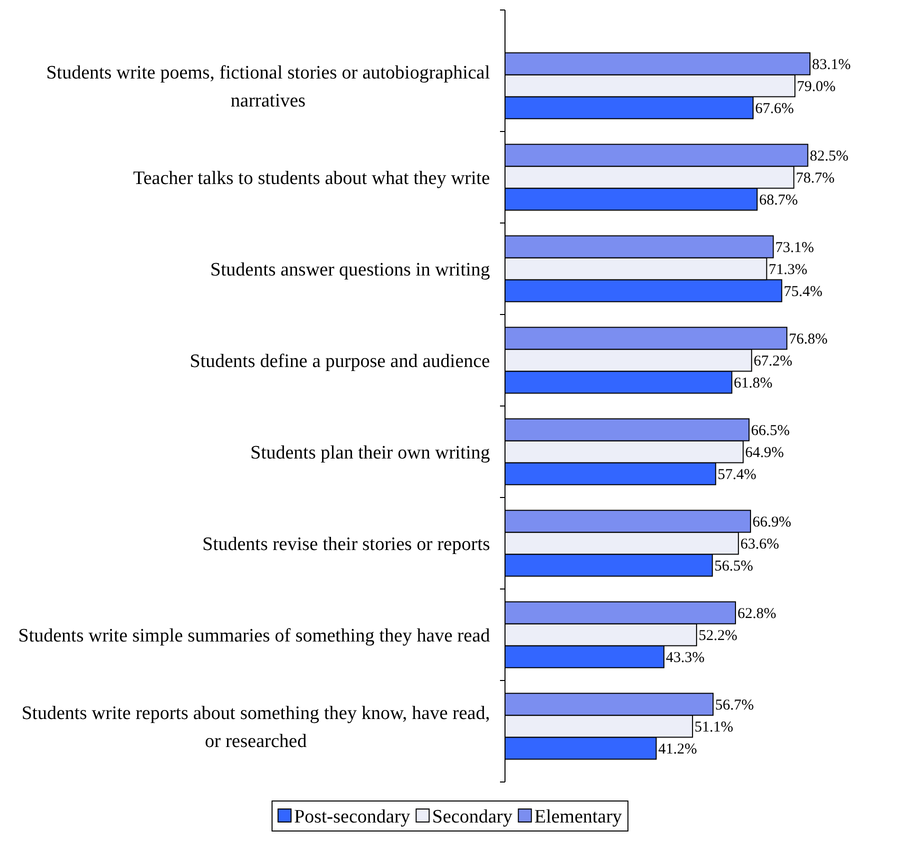  What do you see at coordinates (808, 340) in the screenshot?
I see `data-label: 76.8%` at bounding box center [808, 340].